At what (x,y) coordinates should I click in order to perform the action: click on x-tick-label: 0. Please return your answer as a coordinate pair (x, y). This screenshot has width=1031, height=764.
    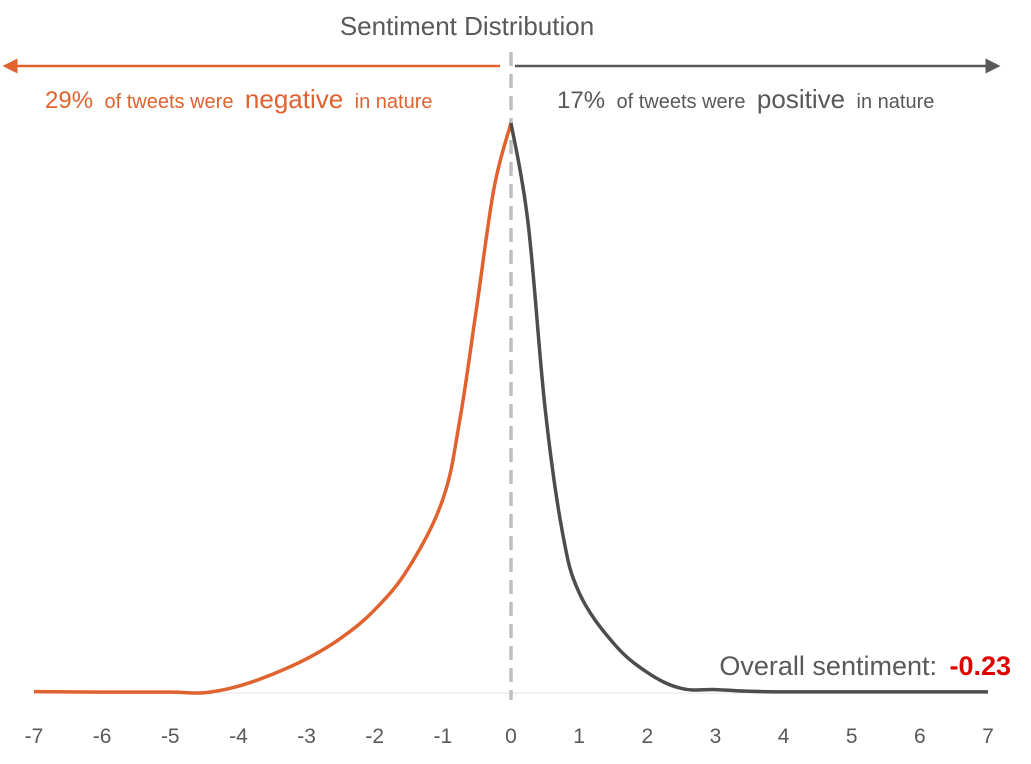
    Looking at the image, I should click on (511, 736).